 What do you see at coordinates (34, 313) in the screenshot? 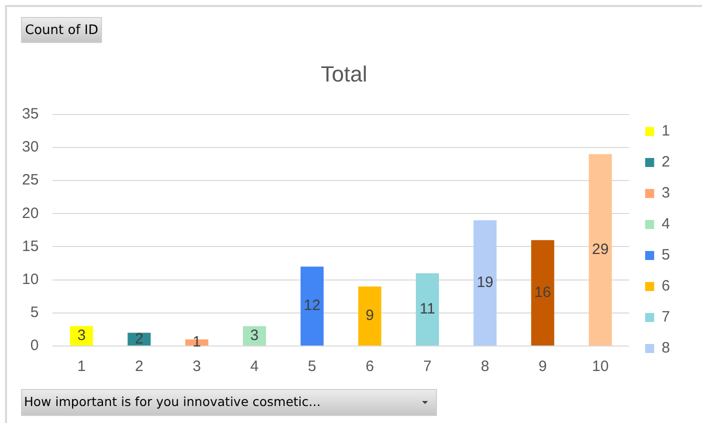
I see `y-tick-label: 5` at bounding box center [34, 313].